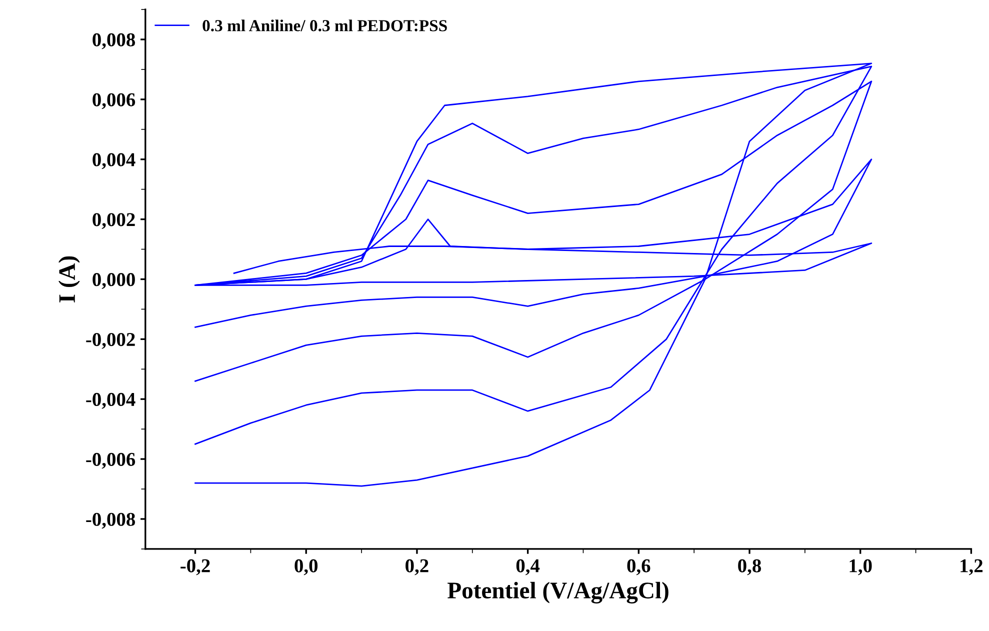 This screenshot has width=989, height=631. What do you see at coordinates (114, 101) in the screenshot?
I see `y-tick-label: 0,006` at bounding box center [114, 101].